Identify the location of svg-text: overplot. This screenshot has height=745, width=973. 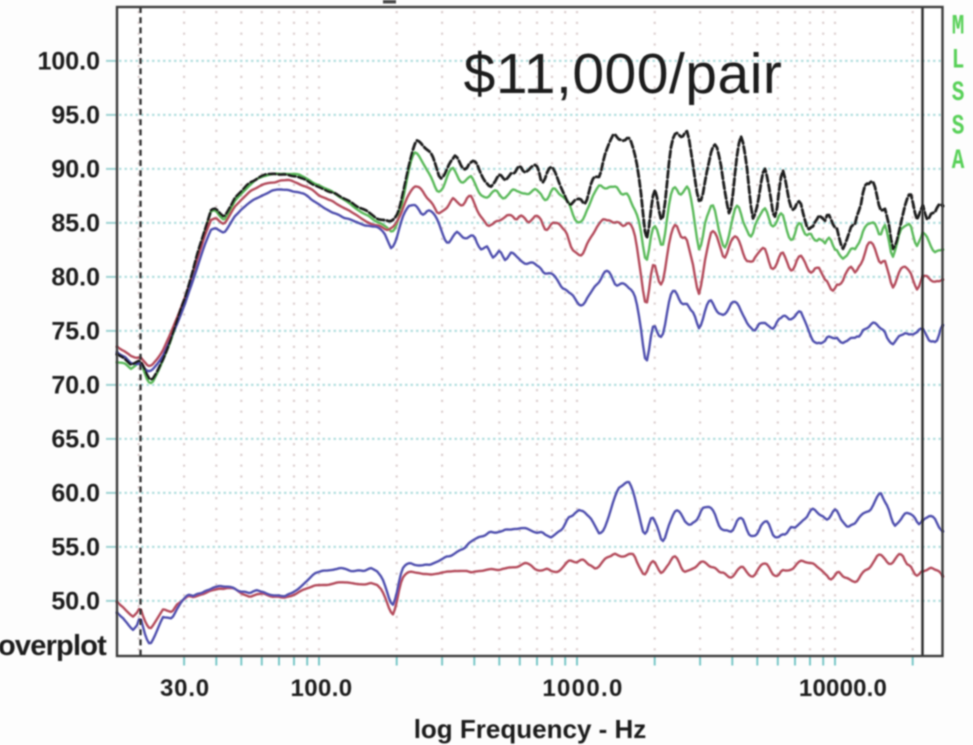
(53, 646).